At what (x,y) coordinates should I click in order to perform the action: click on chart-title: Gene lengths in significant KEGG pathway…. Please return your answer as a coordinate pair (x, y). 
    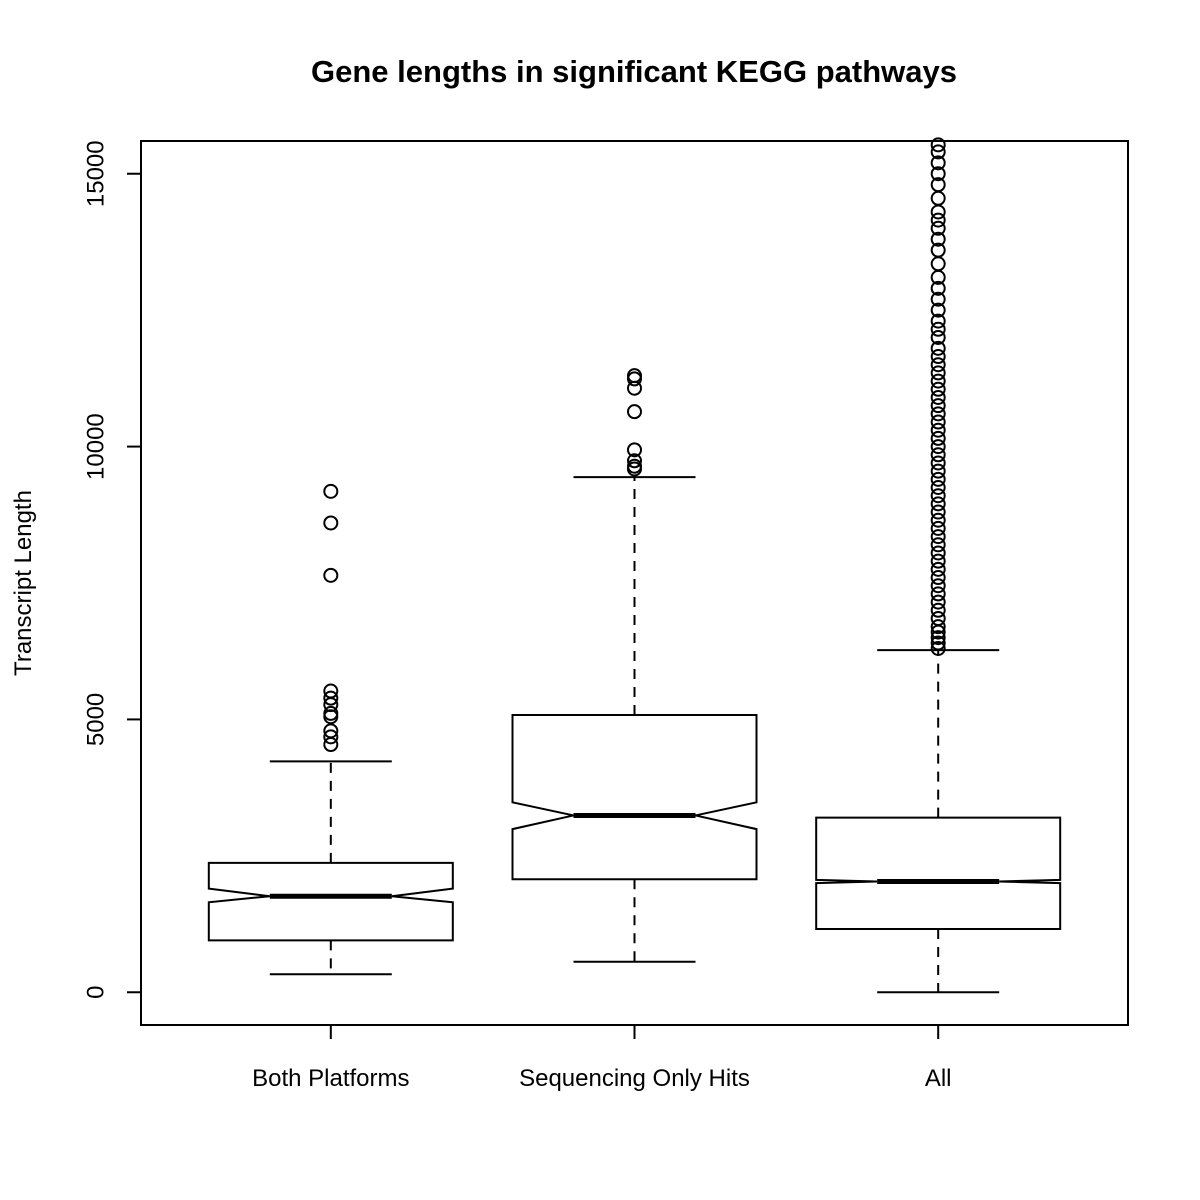
    Looking at the image, I should click on (634, 71).